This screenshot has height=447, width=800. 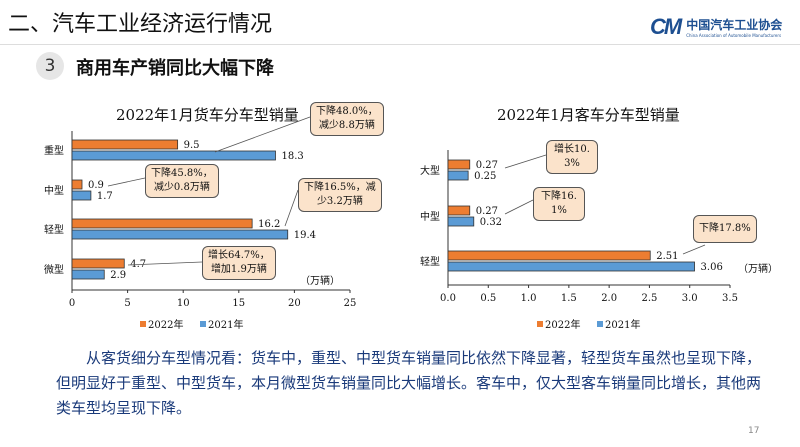 I want to click on callout-light-truck: 下降16.5%，减 少3.2万辆, so click(x=340, y=195).